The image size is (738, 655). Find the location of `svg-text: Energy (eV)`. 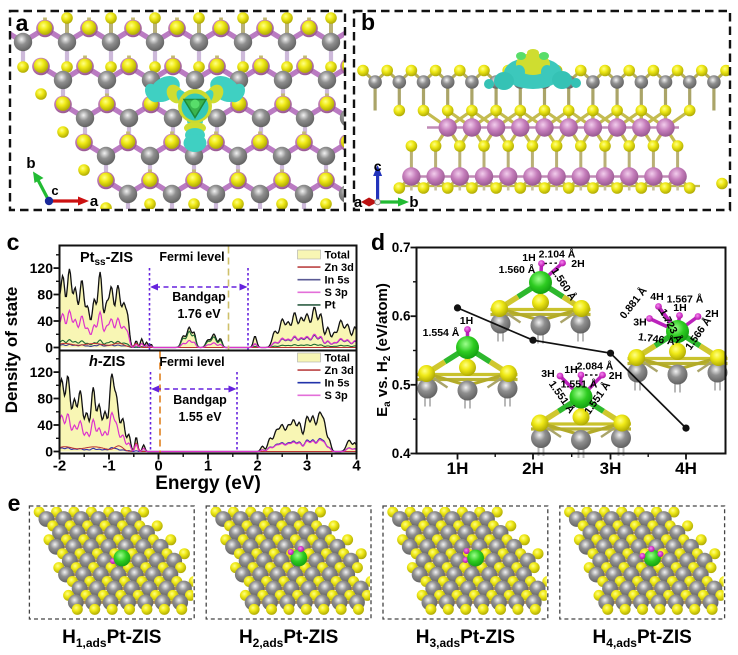

svg-text: Energy (eV) is located at coordinates (208, 483).